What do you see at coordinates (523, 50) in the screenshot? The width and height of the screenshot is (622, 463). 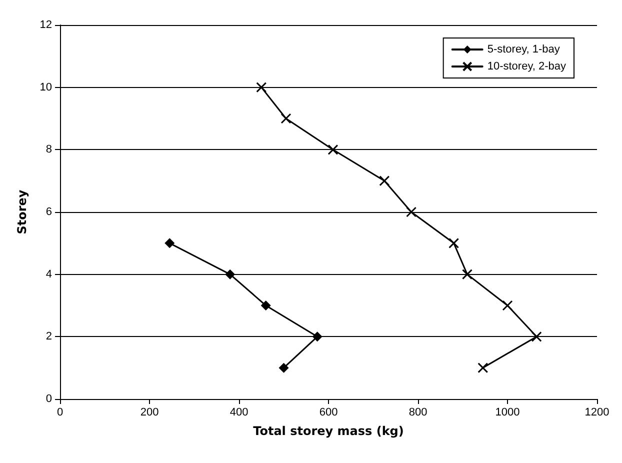 I see `legend-label: 5-storey, 1-bay` at bounding box center [523, 50].